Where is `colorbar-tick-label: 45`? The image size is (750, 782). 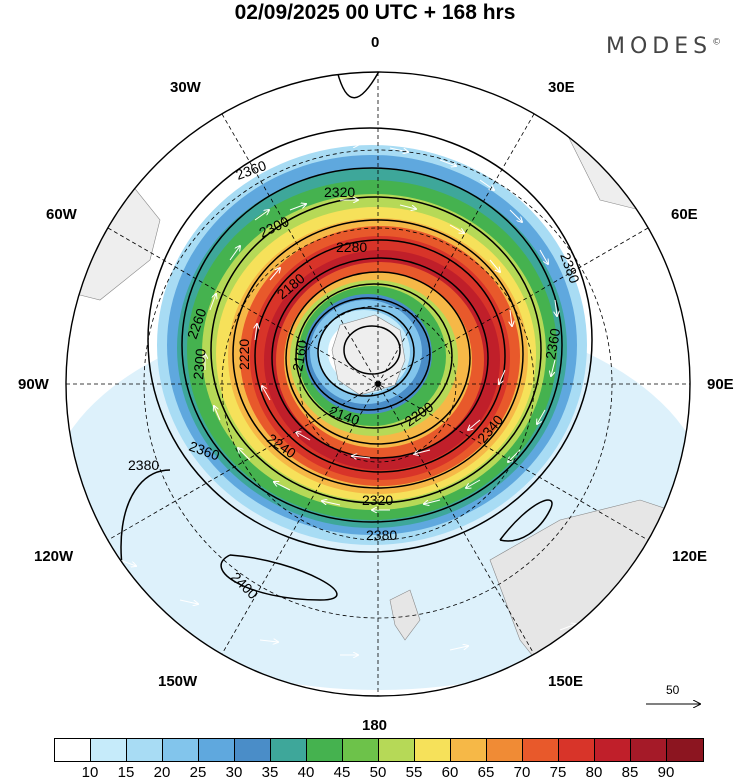 colorbar-tick-label: 45 is located at coordinates (342, 772).